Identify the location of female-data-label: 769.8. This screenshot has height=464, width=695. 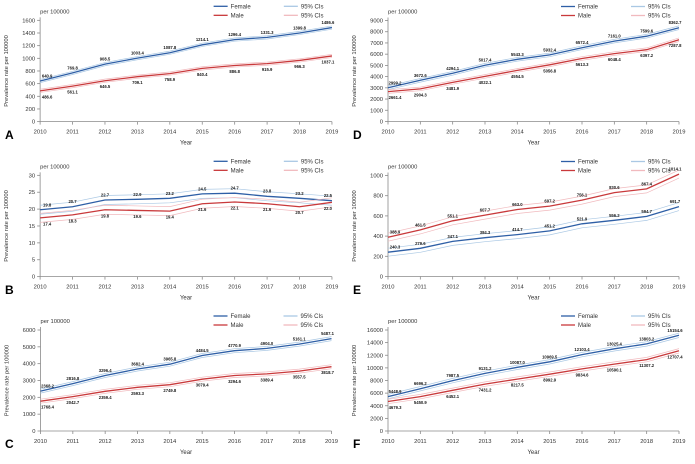
(72, 67).